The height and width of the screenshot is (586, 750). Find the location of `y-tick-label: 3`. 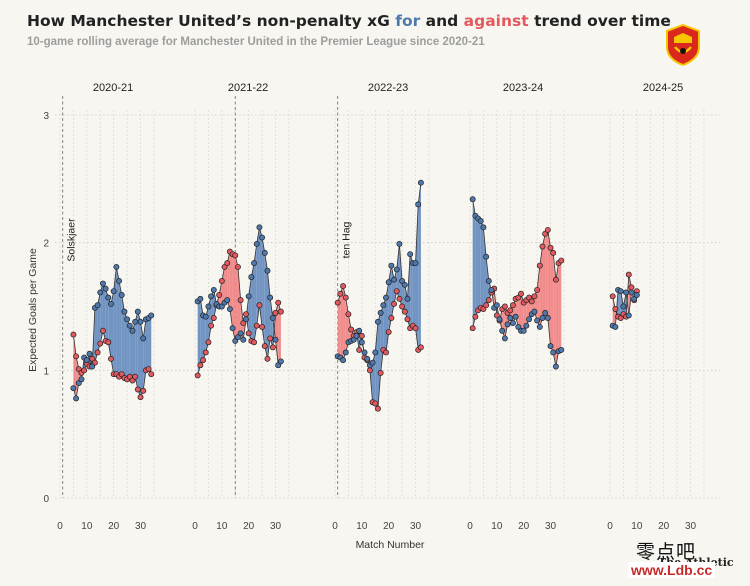

y-tick-label: 3 is located at coordinates (46, 116).